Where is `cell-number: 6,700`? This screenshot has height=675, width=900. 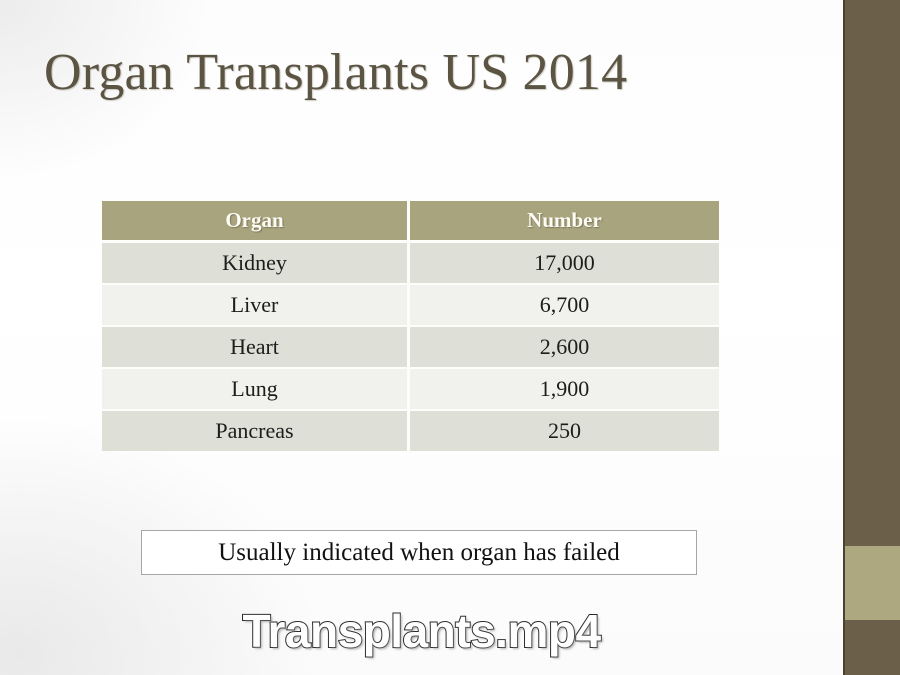 cell-number: 6,700 is located at coordinates (564, 306).